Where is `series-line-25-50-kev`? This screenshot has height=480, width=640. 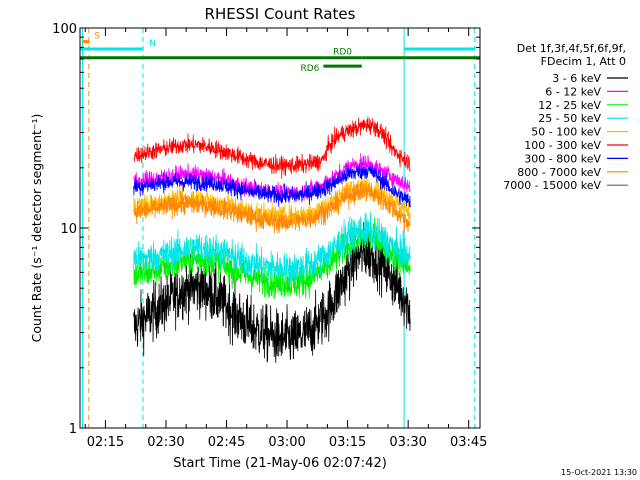
series-line-25-50-kev is located at coordinates (272, 248).